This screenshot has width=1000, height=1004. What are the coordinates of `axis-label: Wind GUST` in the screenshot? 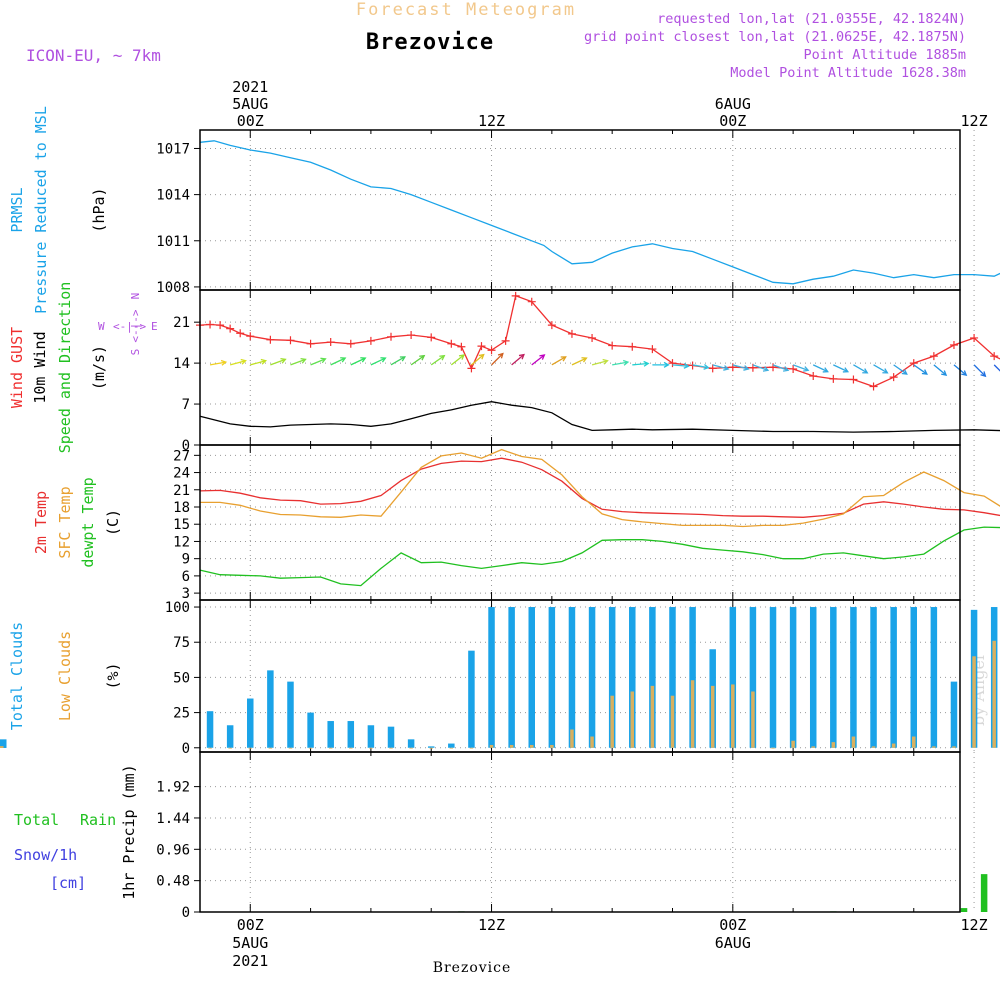 It's located at (17, 367).